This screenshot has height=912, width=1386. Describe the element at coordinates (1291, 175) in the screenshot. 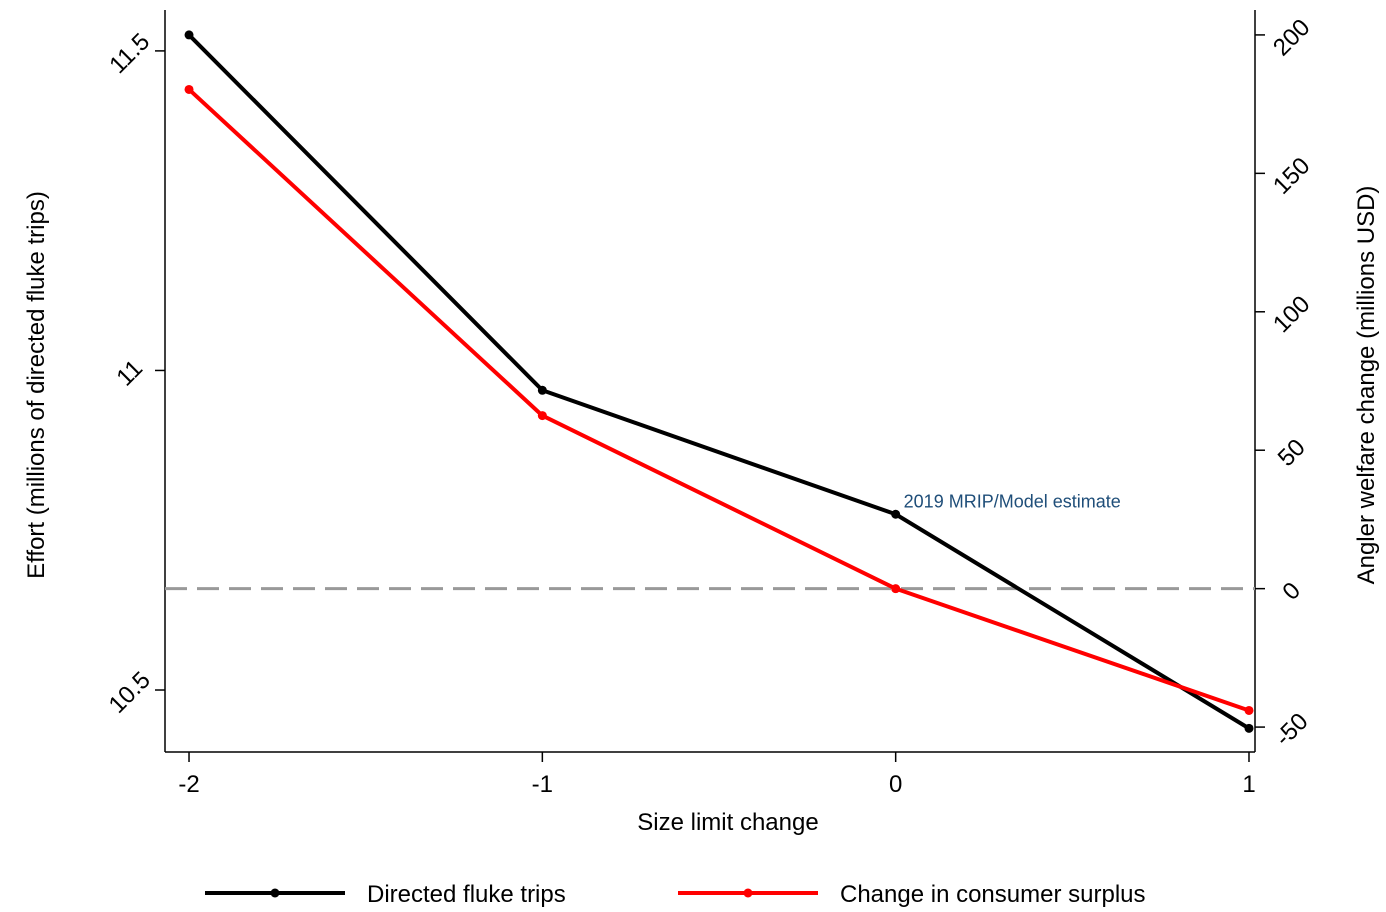

I see `y2-tick-label: 150` at that location.